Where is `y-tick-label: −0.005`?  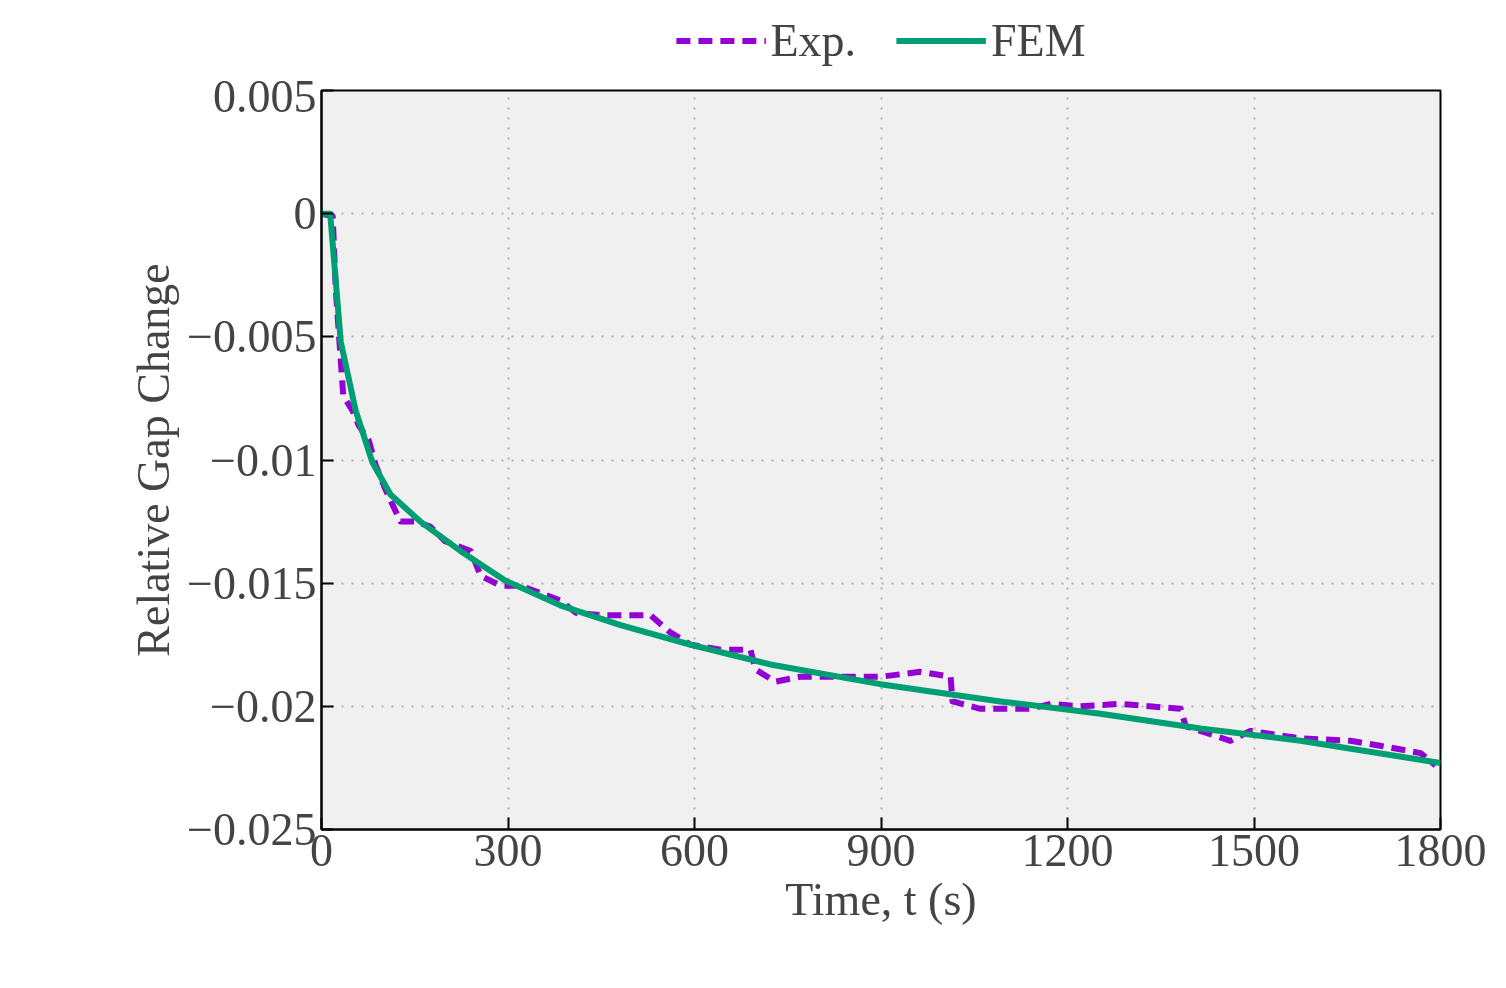
y-tick-label: −0.005 is located at coordinates (252, 337).